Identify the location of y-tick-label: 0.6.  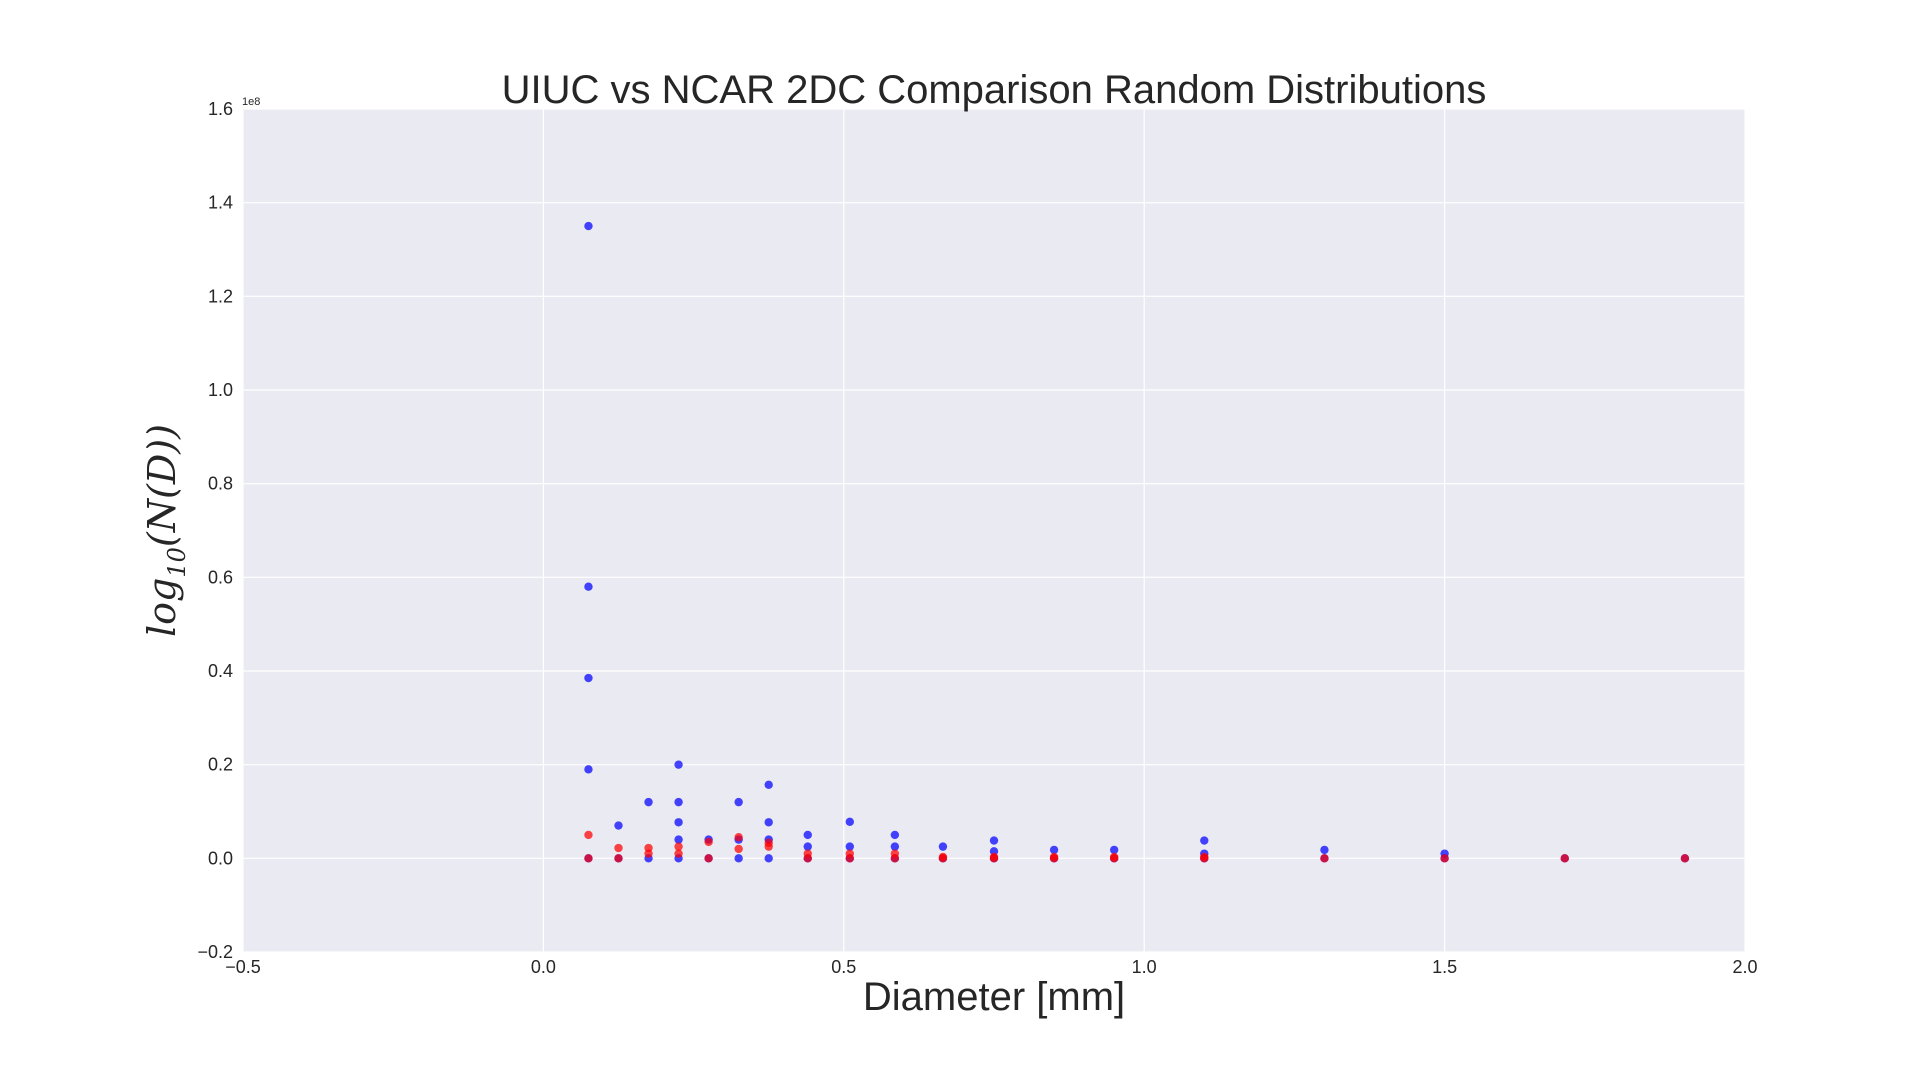
(220, 577).